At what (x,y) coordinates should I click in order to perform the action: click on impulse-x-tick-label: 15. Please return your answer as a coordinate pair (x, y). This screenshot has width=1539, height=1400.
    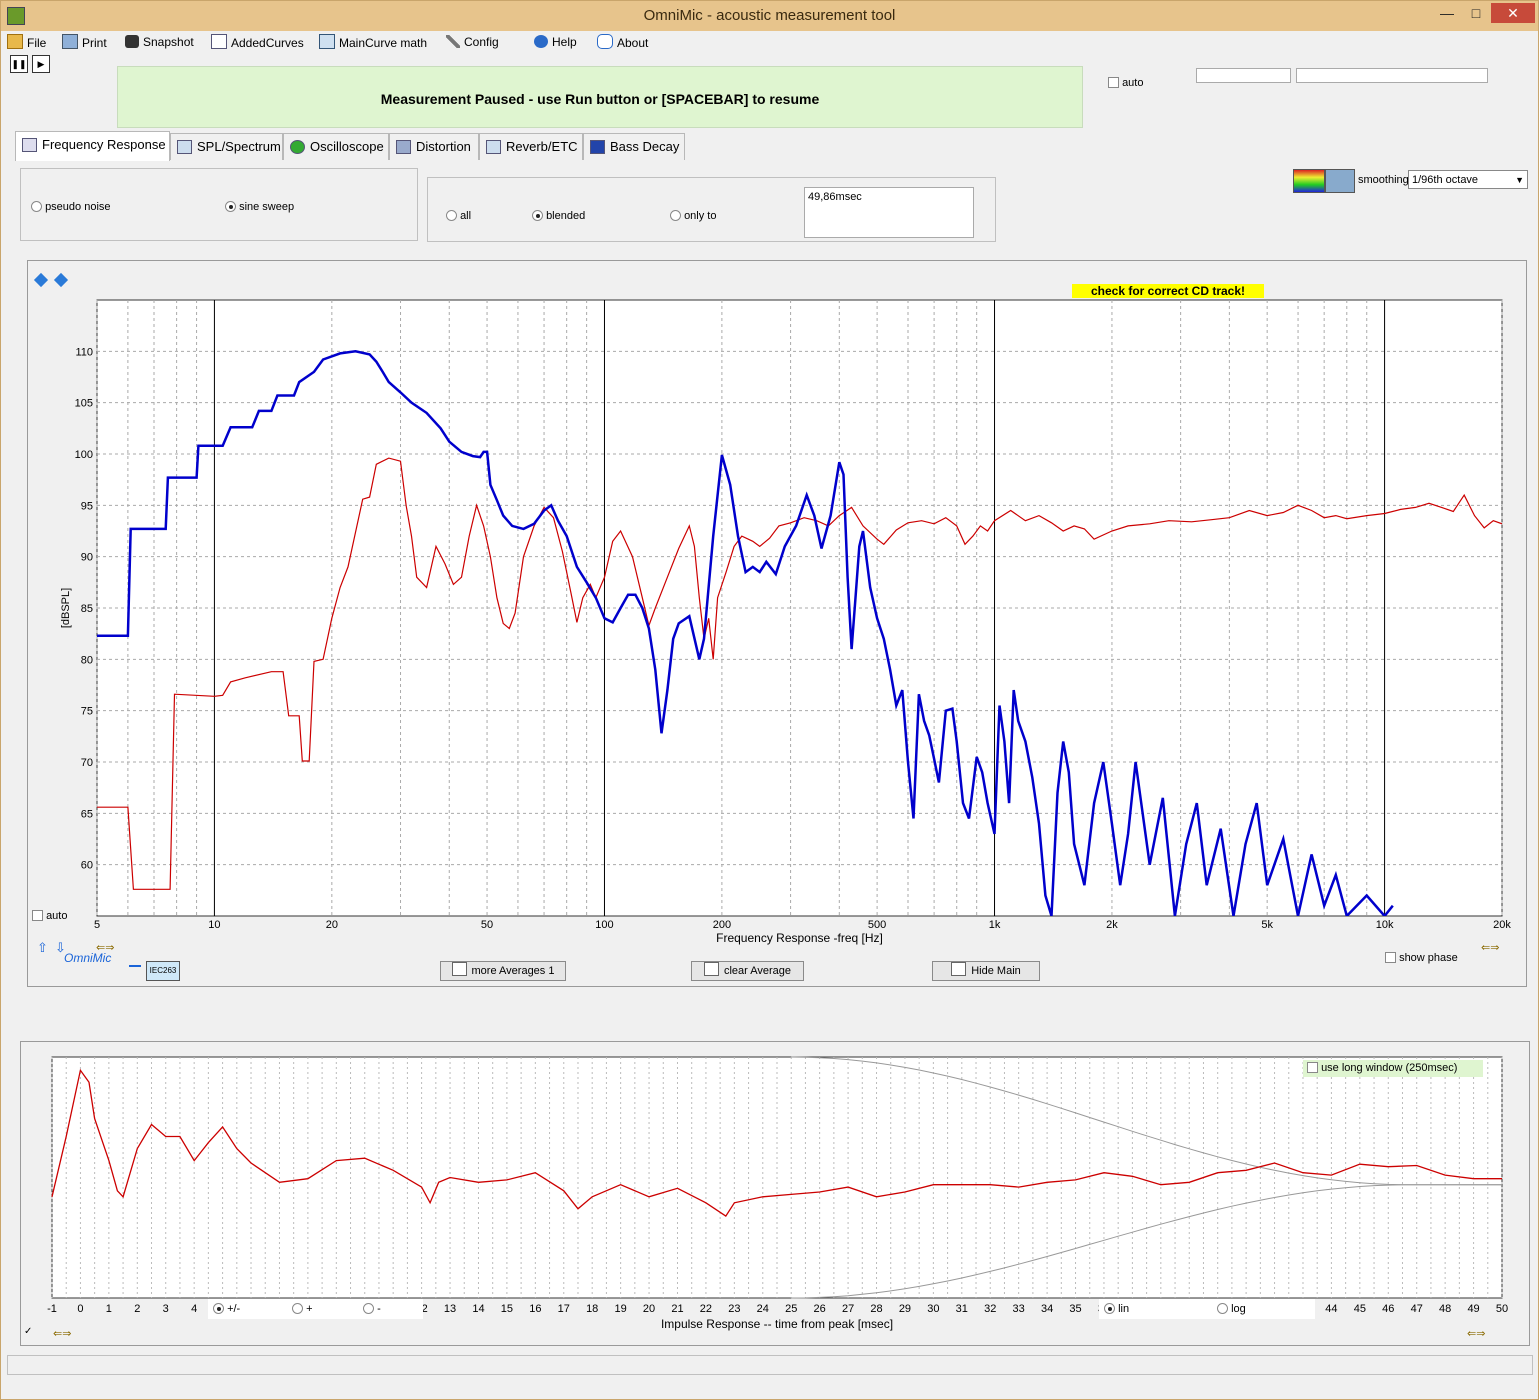
    Looking at the image, I should click on (507, 1309).